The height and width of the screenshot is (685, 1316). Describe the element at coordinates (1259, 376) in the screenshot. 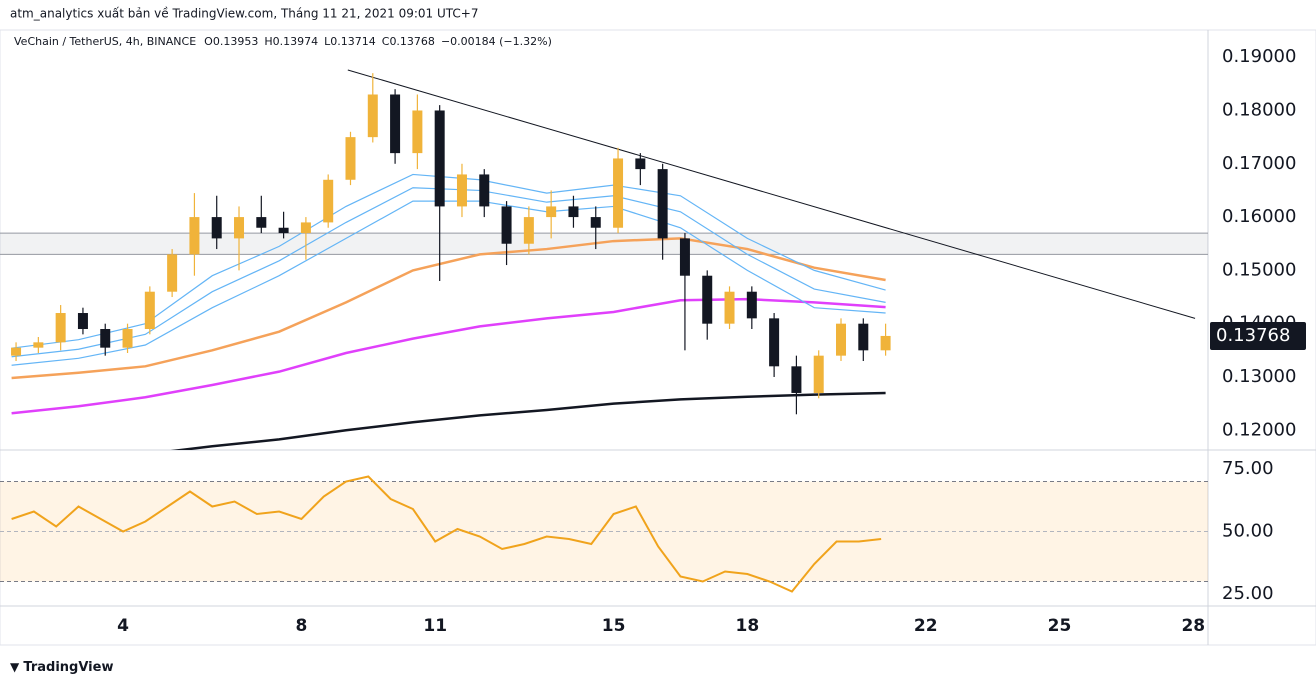

I see `y-tick-label: 0.13000` at that location.